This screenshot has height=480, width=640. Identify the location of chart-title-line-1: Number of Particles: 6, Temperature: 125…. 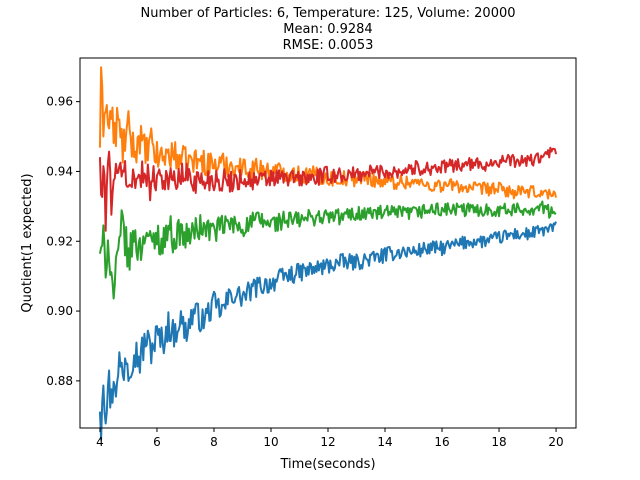
(327, 13).